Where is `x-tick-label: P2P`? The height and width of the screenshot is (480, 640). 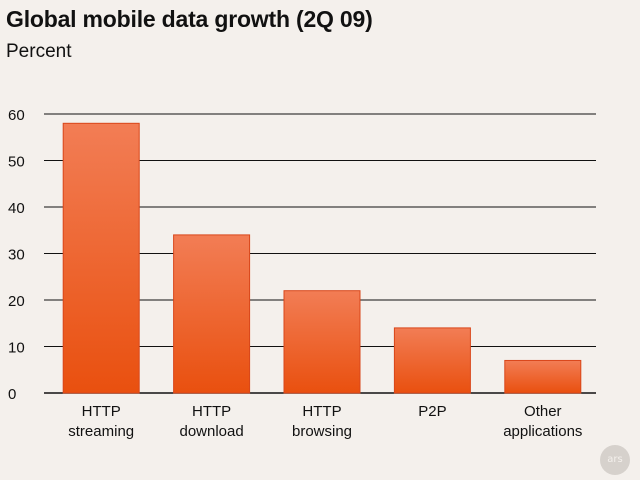
x-tick-label: P2P is located at coordinates (432, 411).